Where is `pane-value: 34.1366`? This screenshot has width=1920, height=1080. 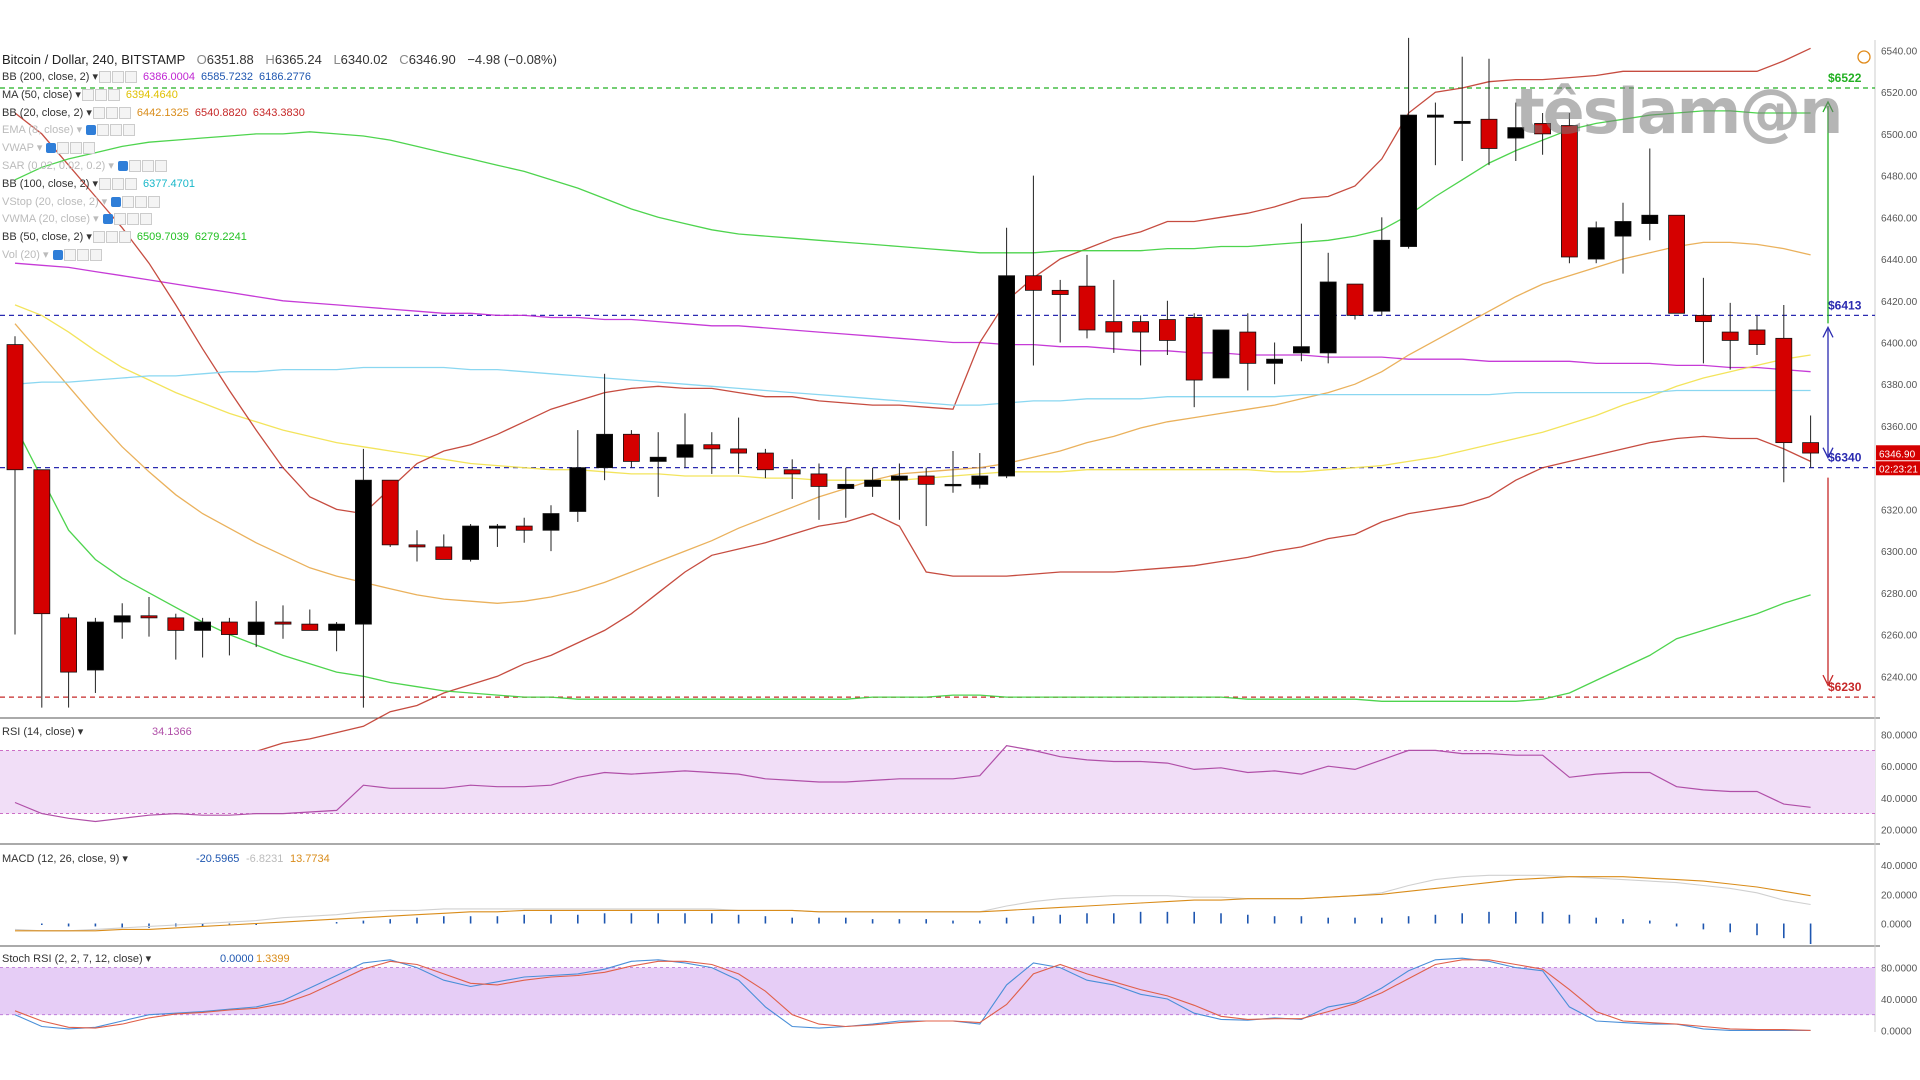 pane-value: 34.1366 is located at coordinates (172, 732).